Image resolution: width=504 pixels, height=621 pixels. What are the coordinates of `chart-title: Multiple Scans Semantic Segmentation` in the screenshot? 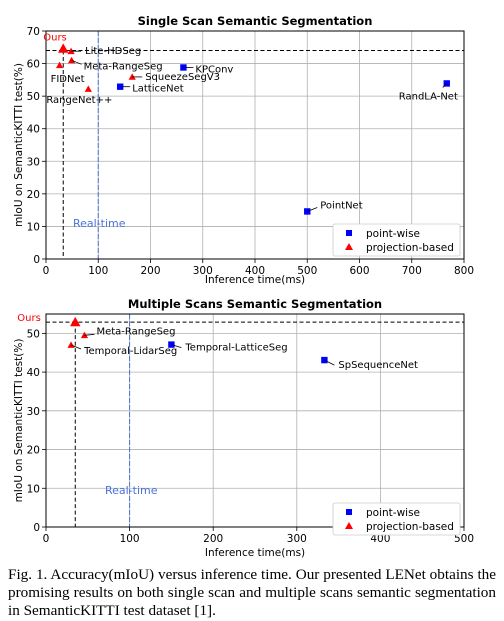 It's located at (255, 304).